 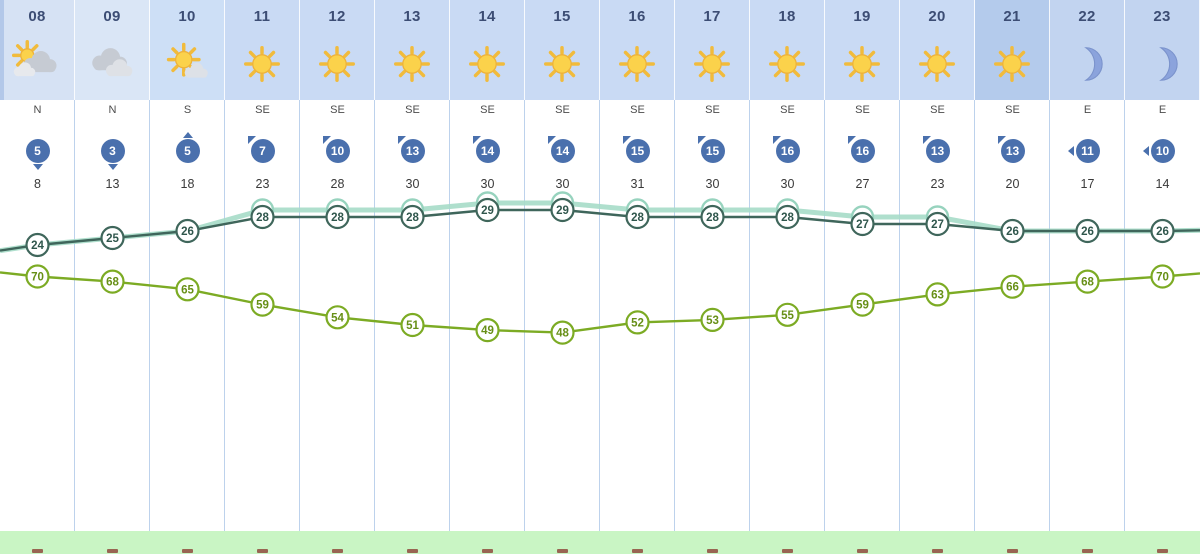 What do you see at coordinates (562, 50) in the screenshot?
I see `column-header: 15` at bounding box center [562, 50].